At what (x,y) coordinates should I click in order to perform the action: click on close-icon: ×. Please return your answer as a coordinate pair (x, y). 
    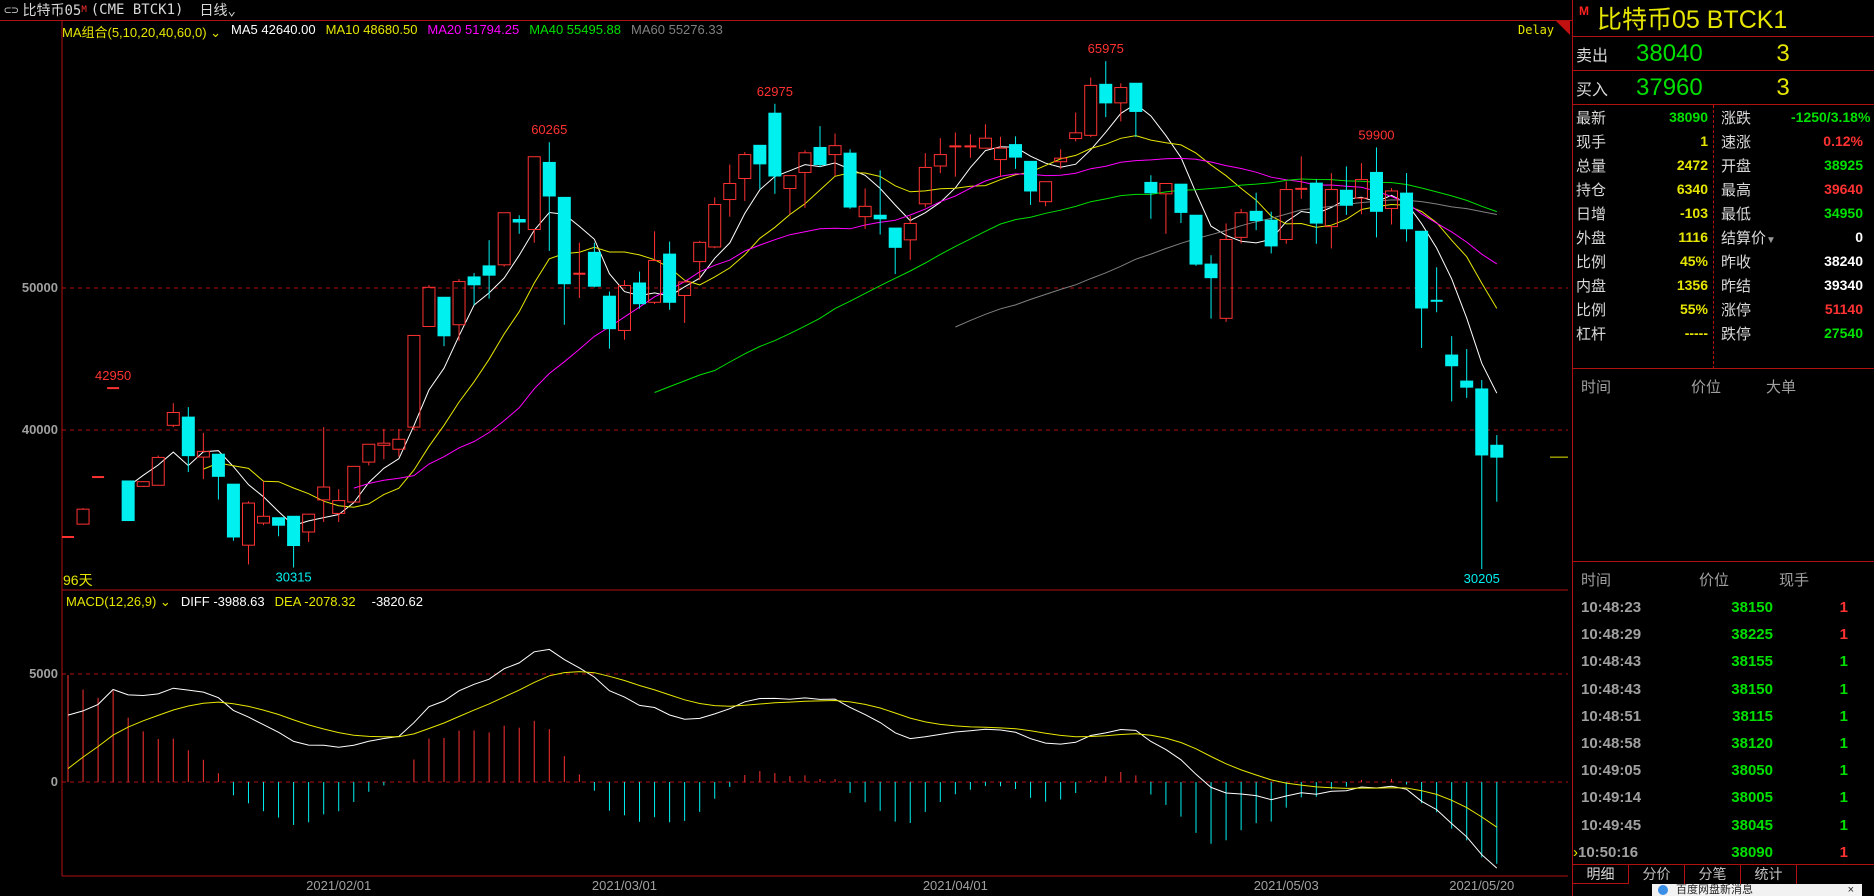
    Looking at the image, I should click on (1850, 890).